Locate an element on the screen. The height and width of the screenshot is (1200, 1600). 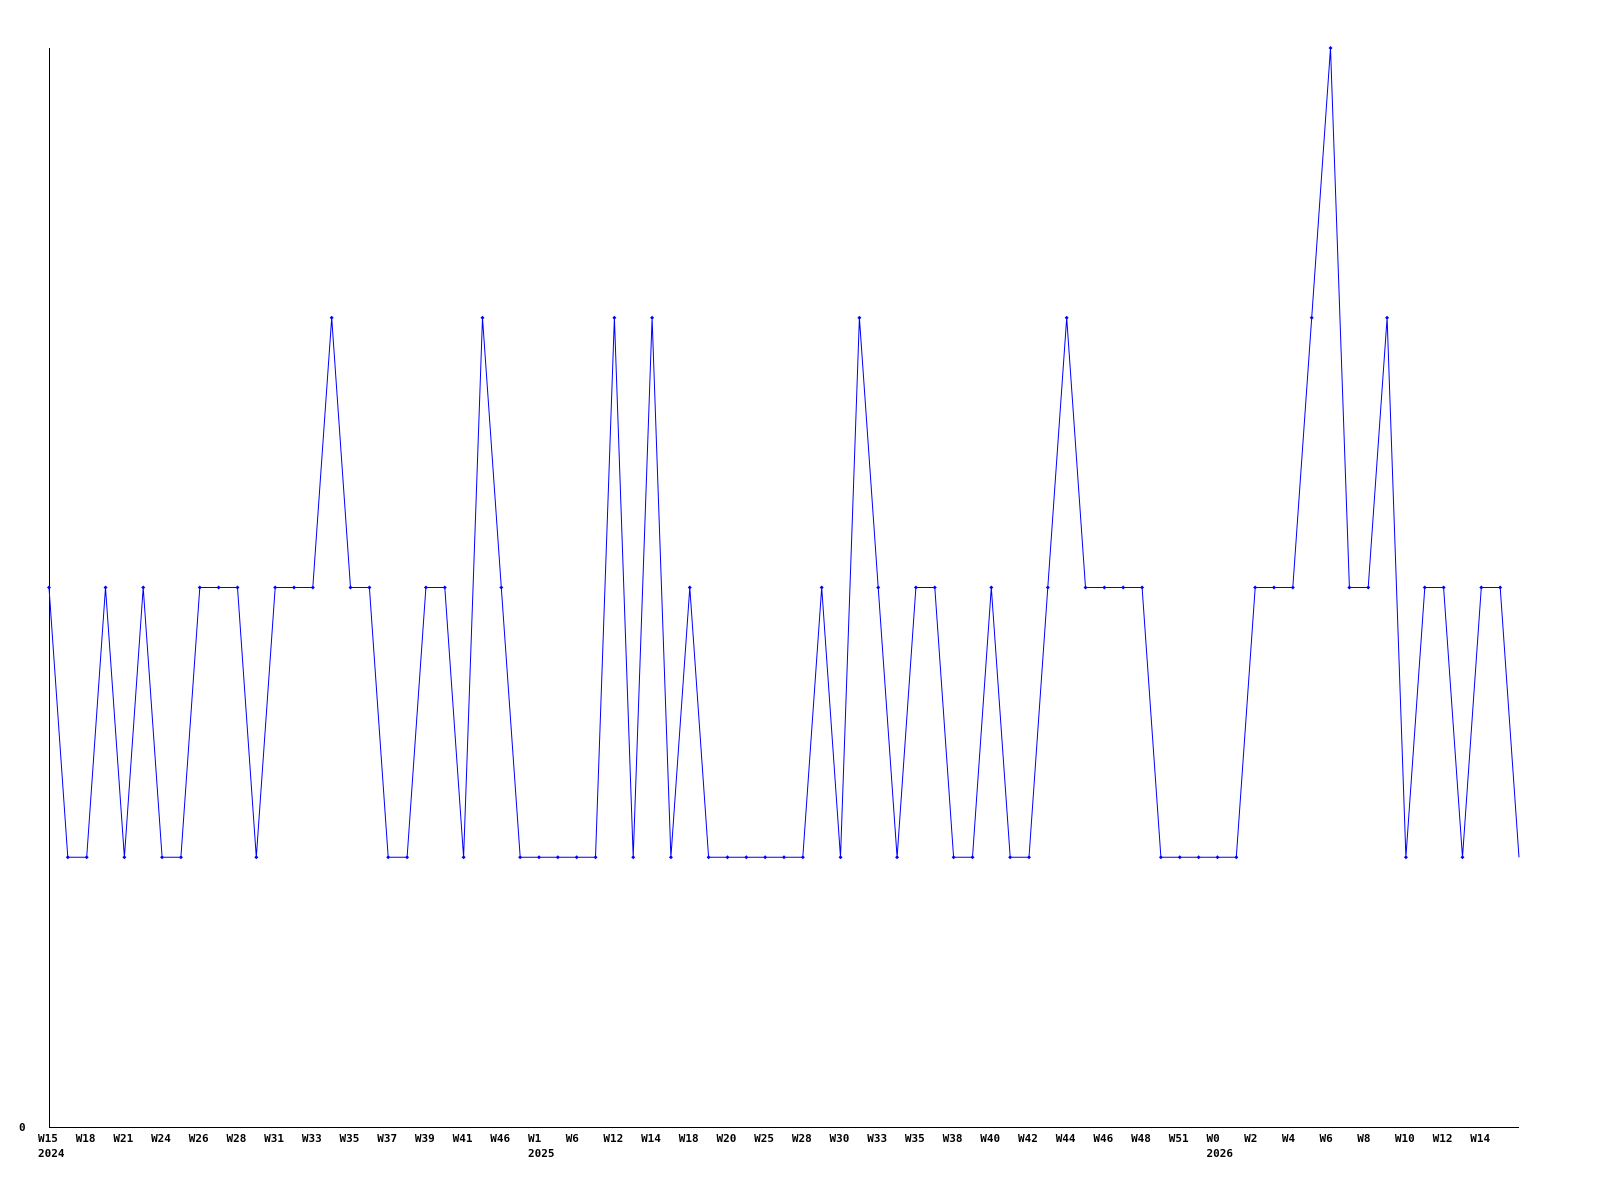
x-tick-label: W41 is located at coordinates (463, 1138).